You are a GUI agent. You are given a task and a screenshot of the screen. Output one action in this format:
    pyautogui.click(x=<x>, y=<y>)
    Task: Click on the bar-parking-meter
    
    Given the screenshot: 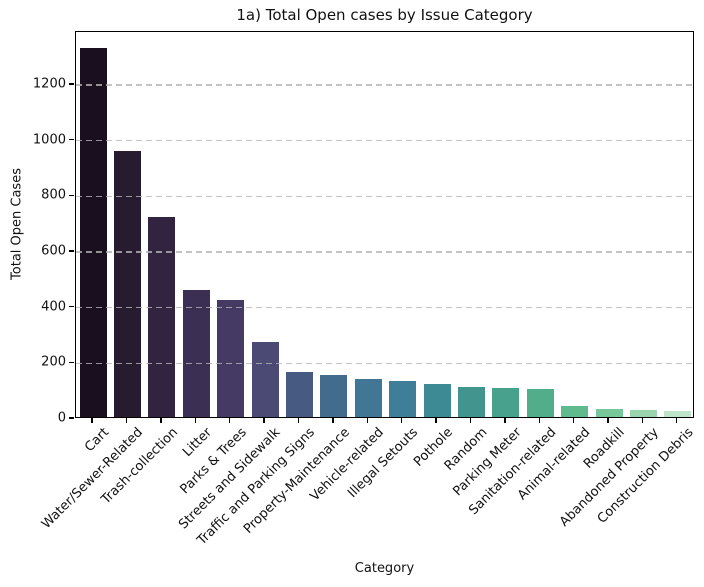 What is the action you would take?
    pyautogui.click(x=506, y=402)
    